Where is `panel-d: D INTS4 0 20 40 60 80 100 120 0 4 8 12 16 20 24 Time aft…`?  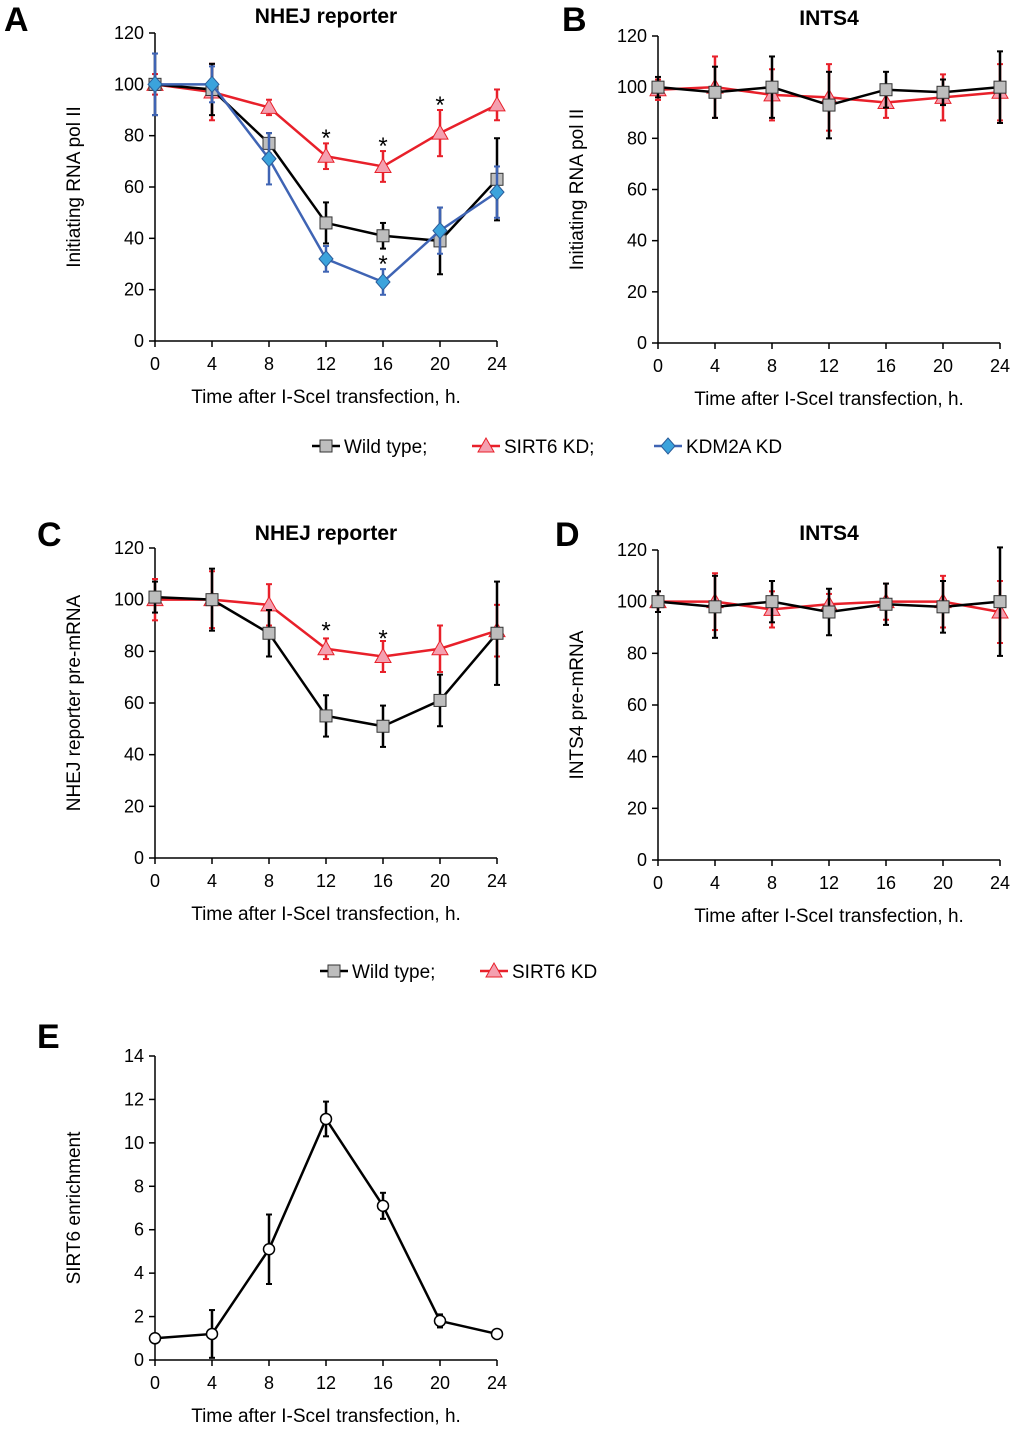
panel-d: D INTS4 0 20 40 60 80 100 120 0 4 8 12 16 20 24 Time aft… is located at coordinates (782, 721).